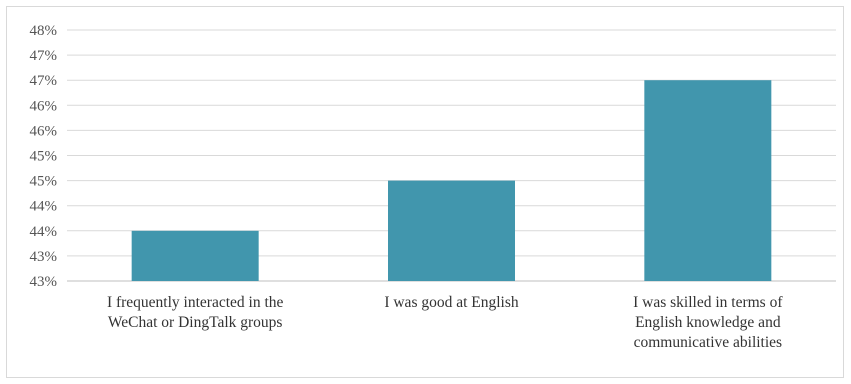 This screenshot has height=384, width=851. I want to click on x-category-label: WeChat or DingTalk groups, so click(195, 322).